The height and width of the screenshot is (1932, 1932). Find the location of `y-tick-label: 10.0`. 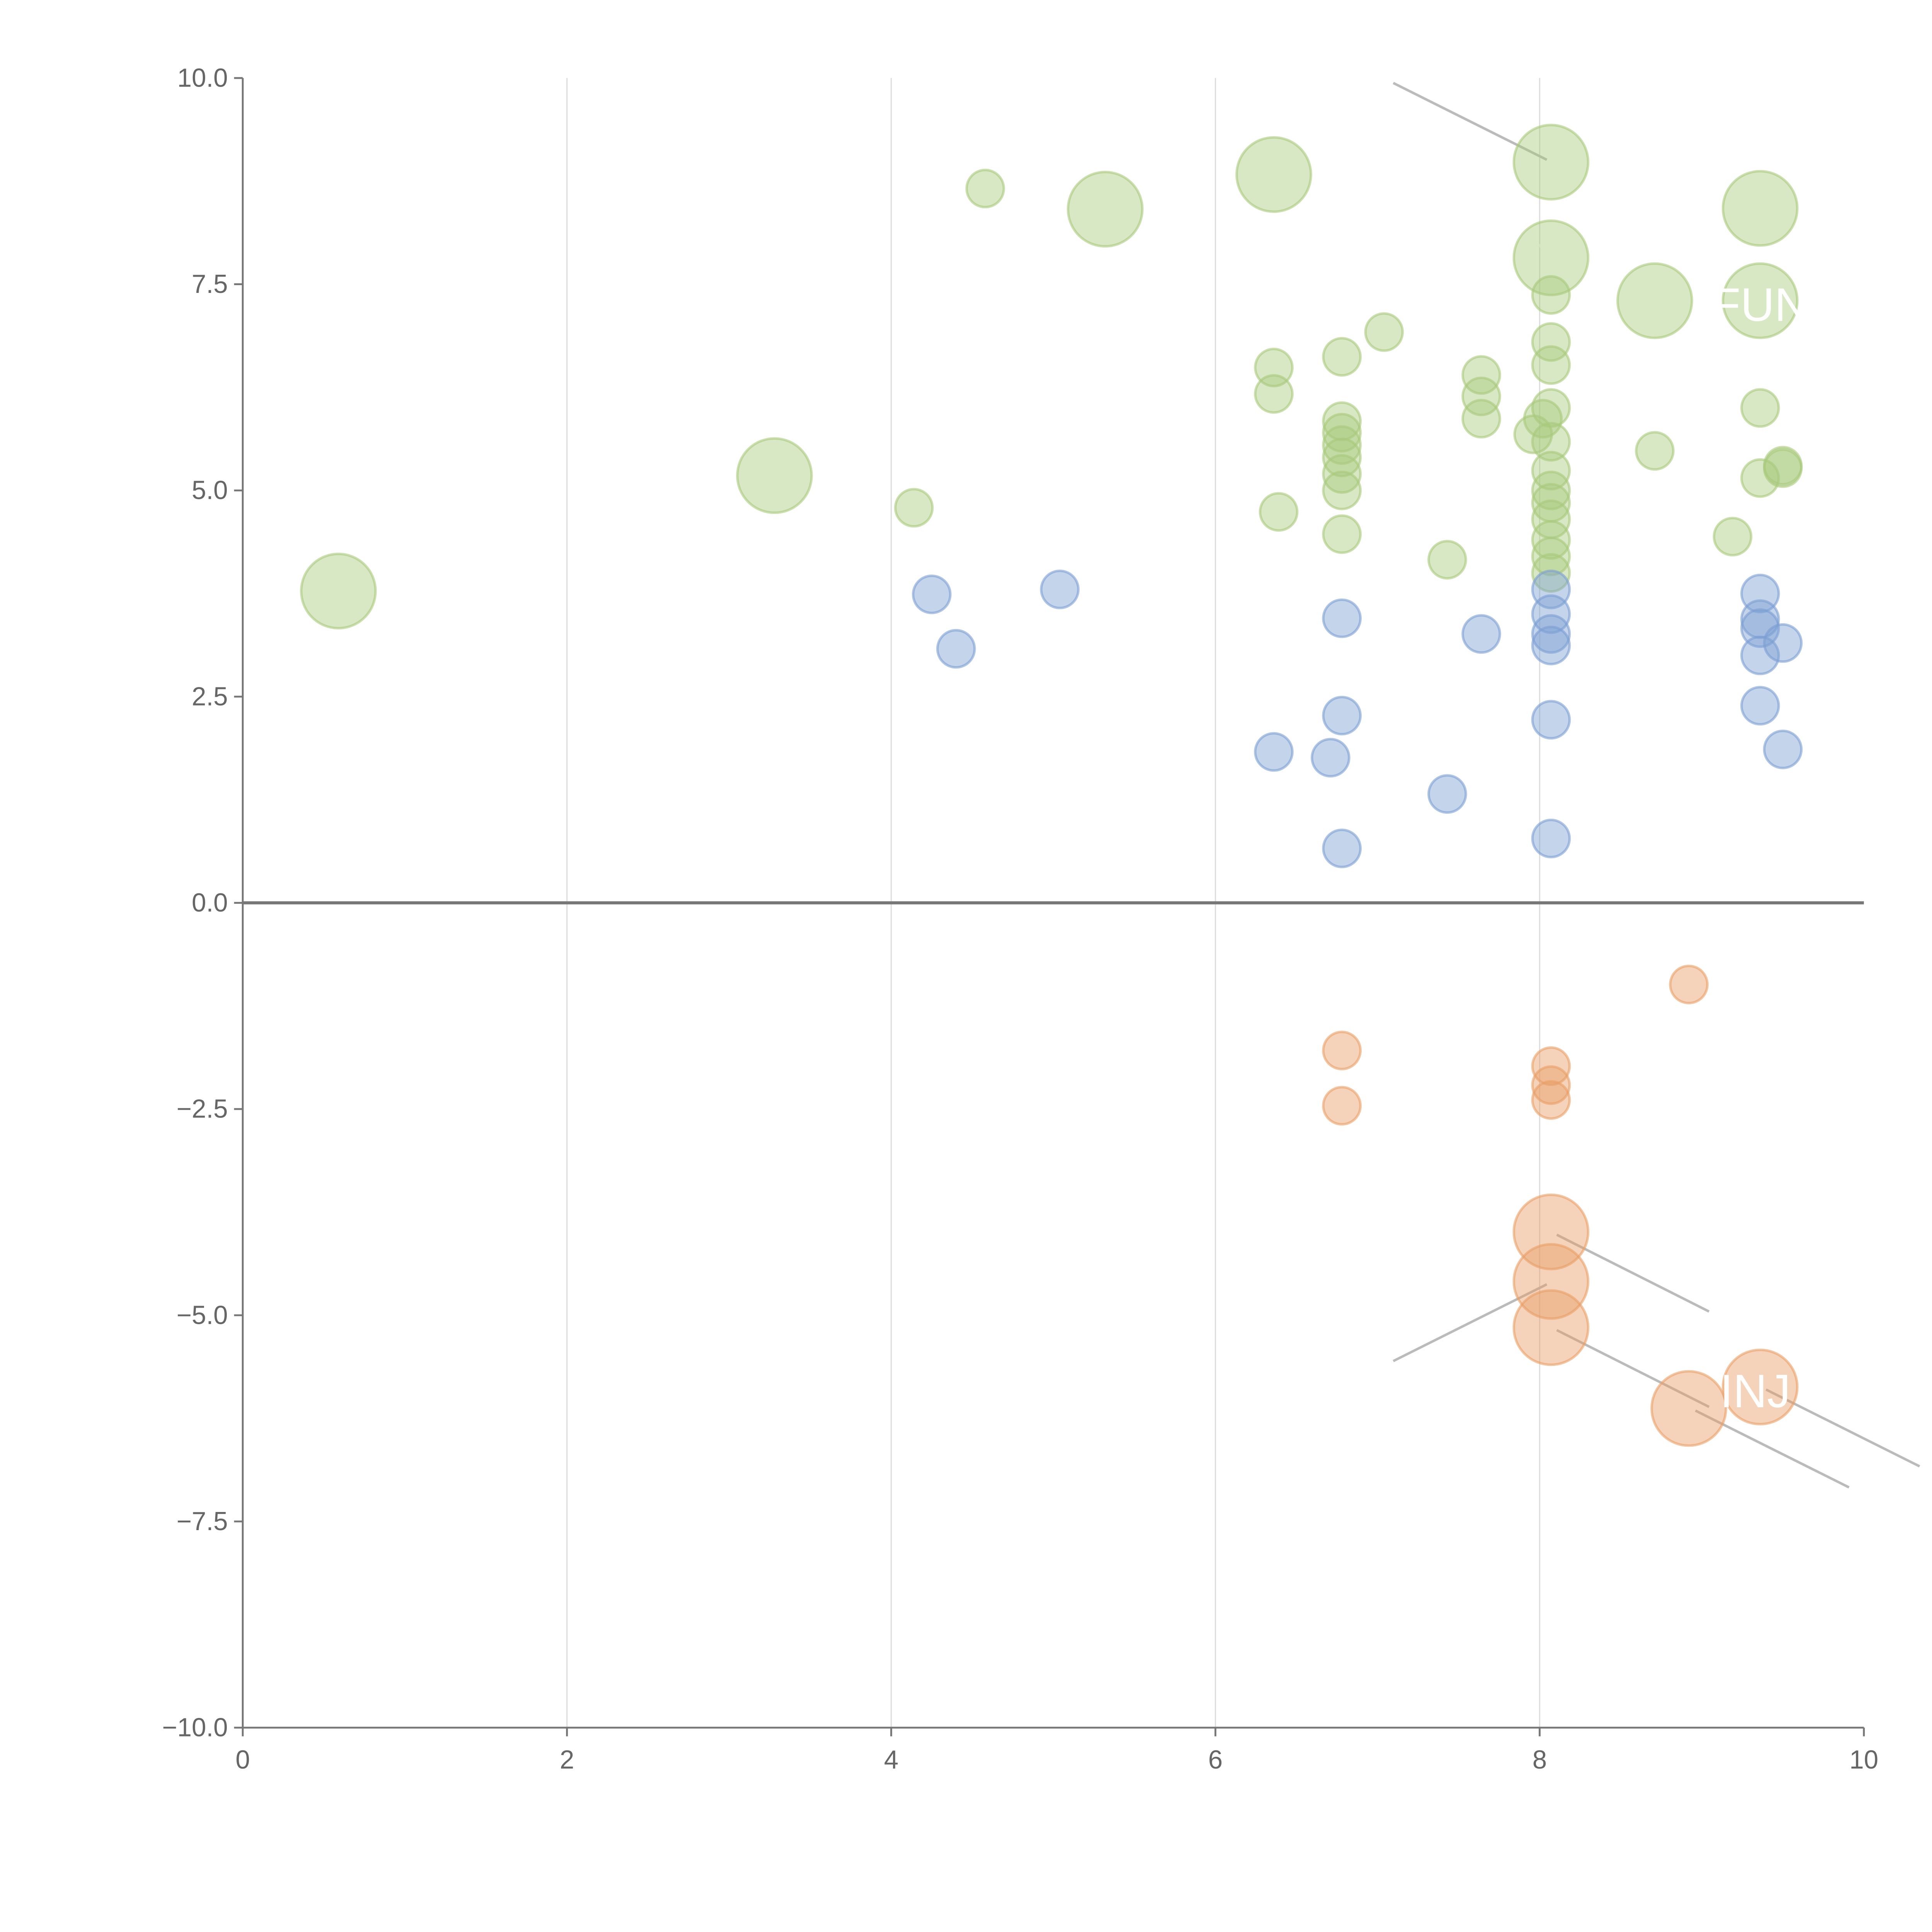

y-tick-label: 10.0 is located at coordinates (202, 78).